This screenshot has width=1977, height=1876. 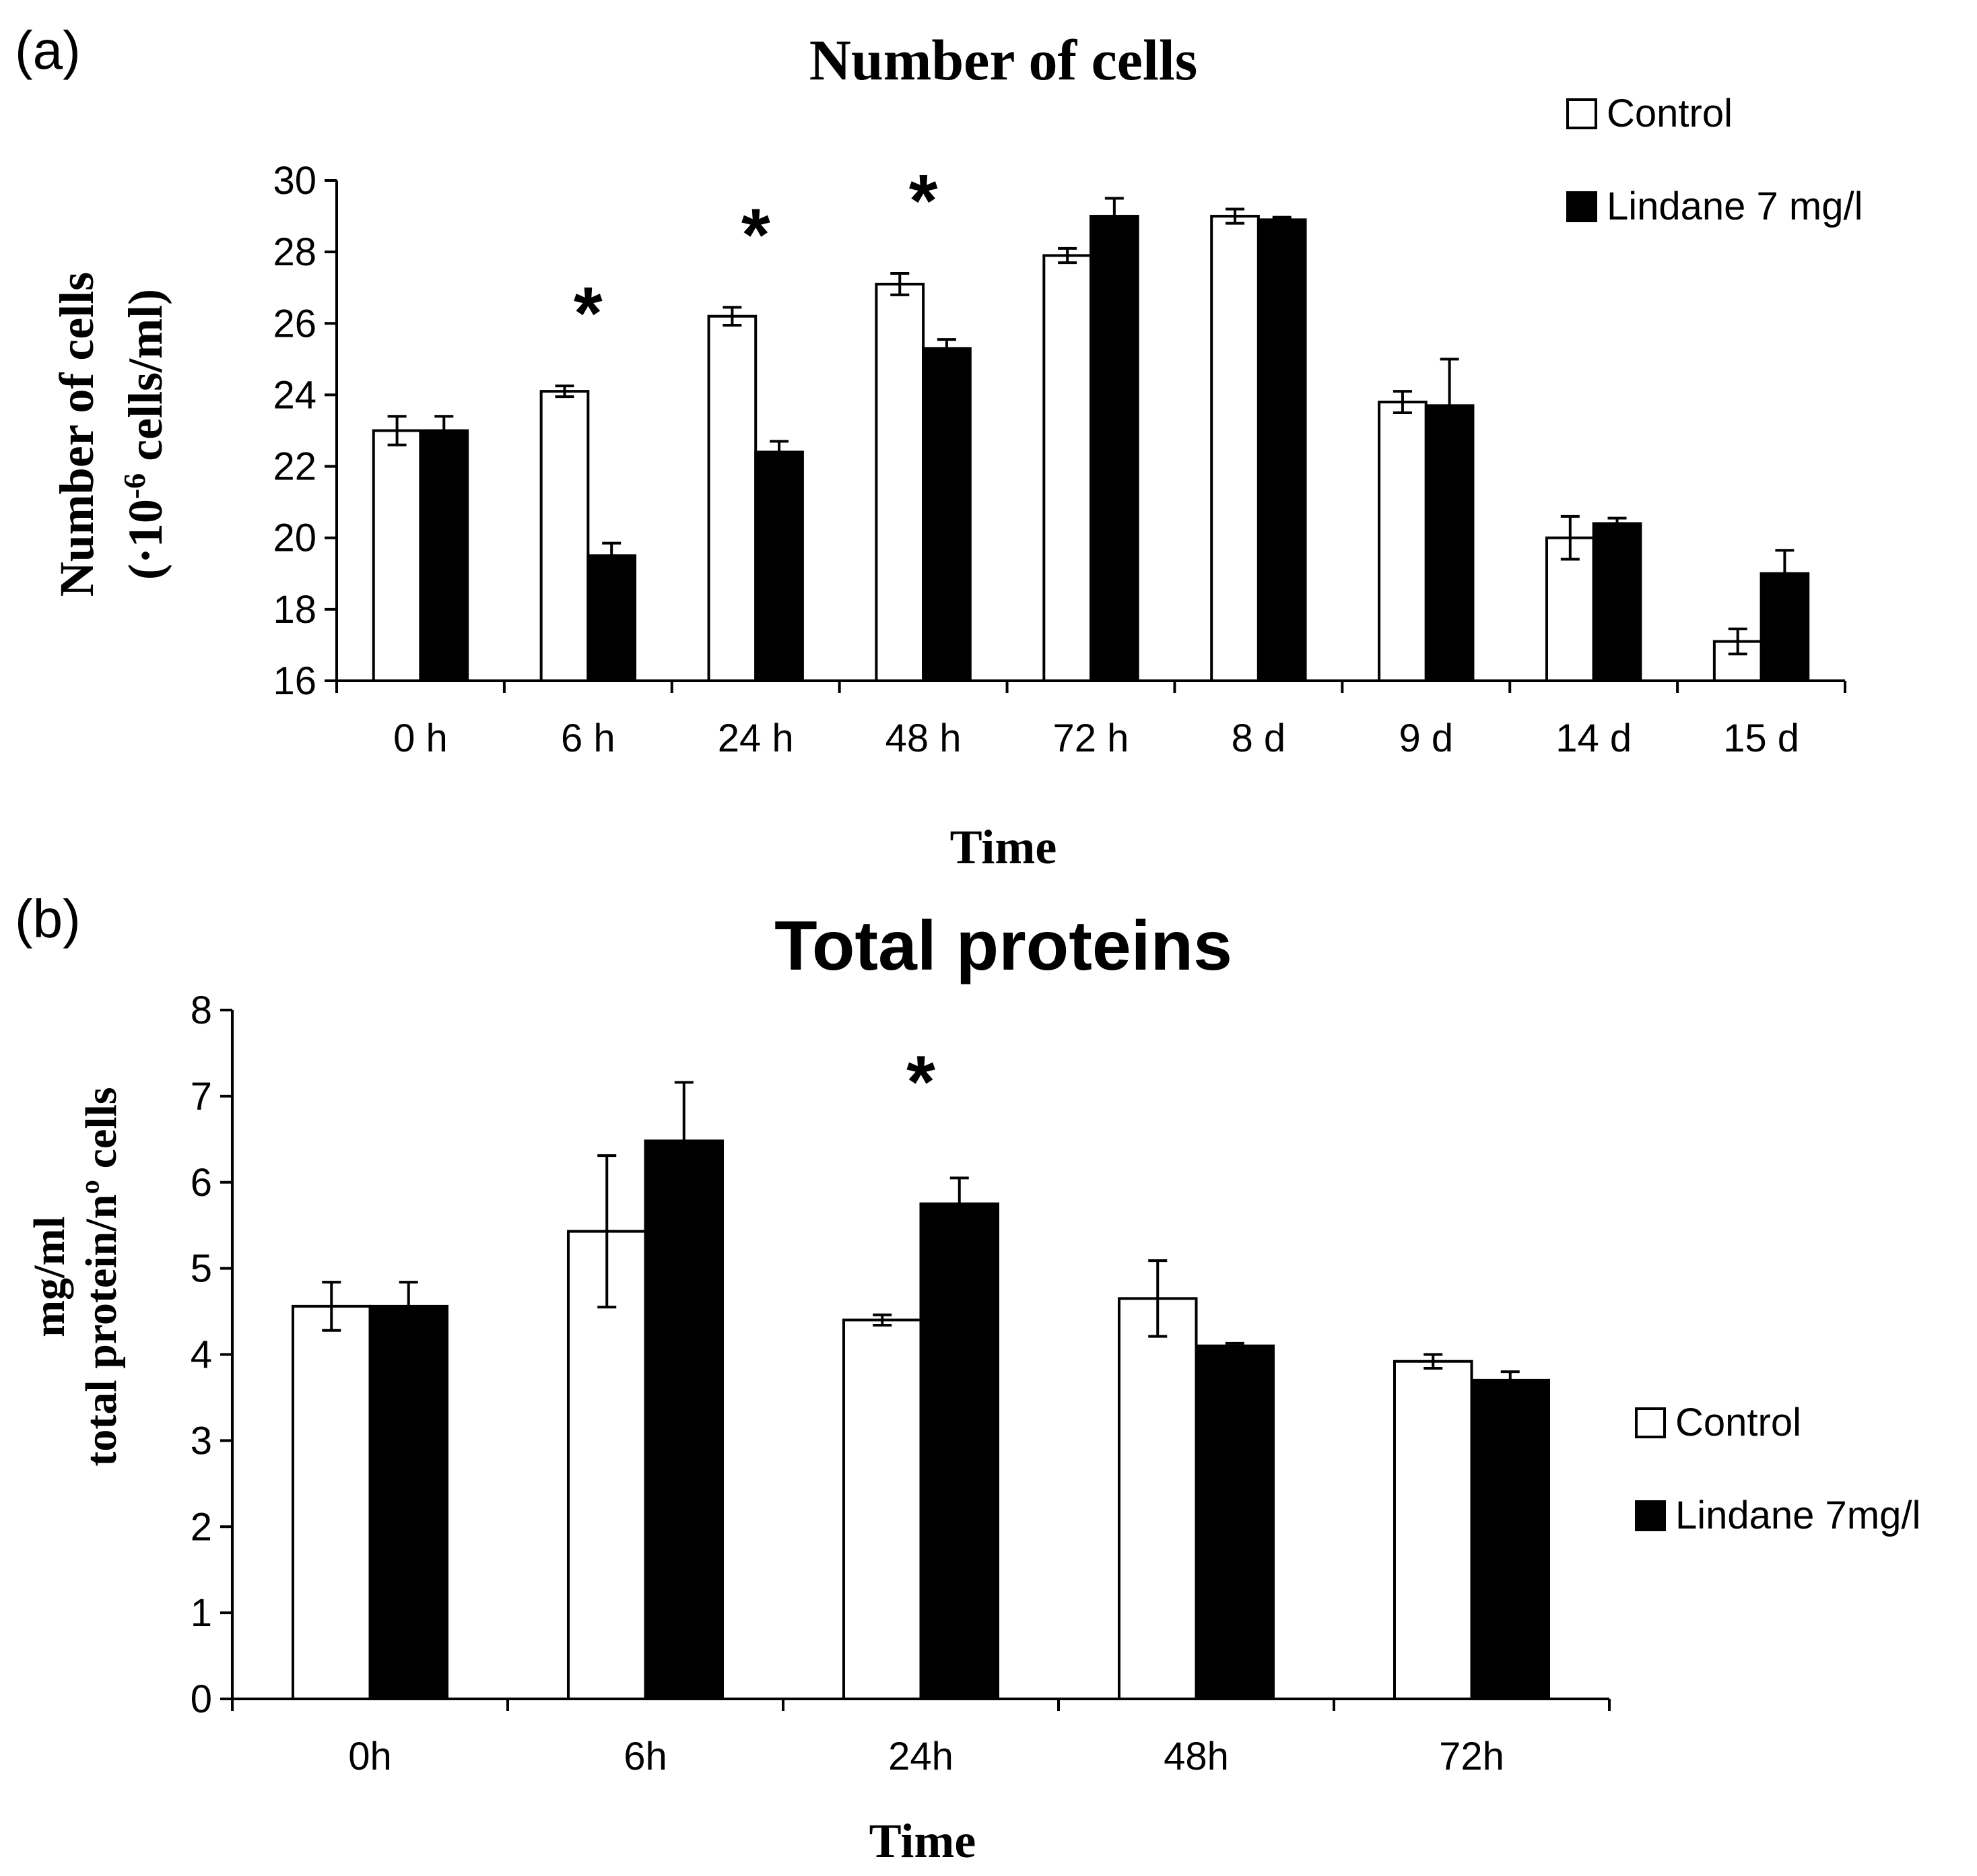 I want to click on legend-label-b-lindane: Lindane 7mg/l, so click(x=1797, y=1515).